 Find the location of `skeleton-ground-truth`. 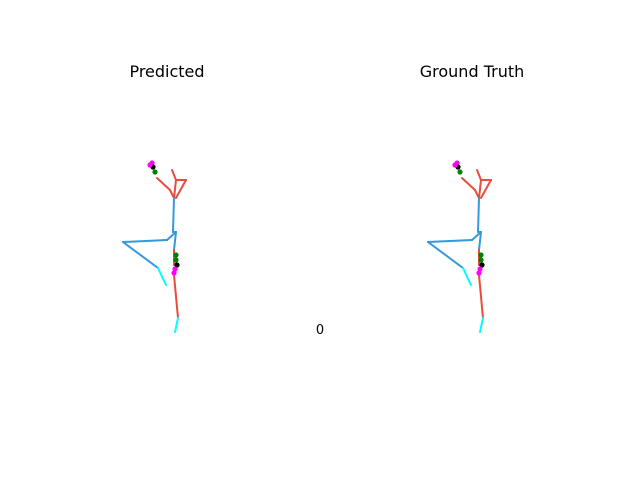

skeleton-ground-truth is located at coordinates (459, 246).